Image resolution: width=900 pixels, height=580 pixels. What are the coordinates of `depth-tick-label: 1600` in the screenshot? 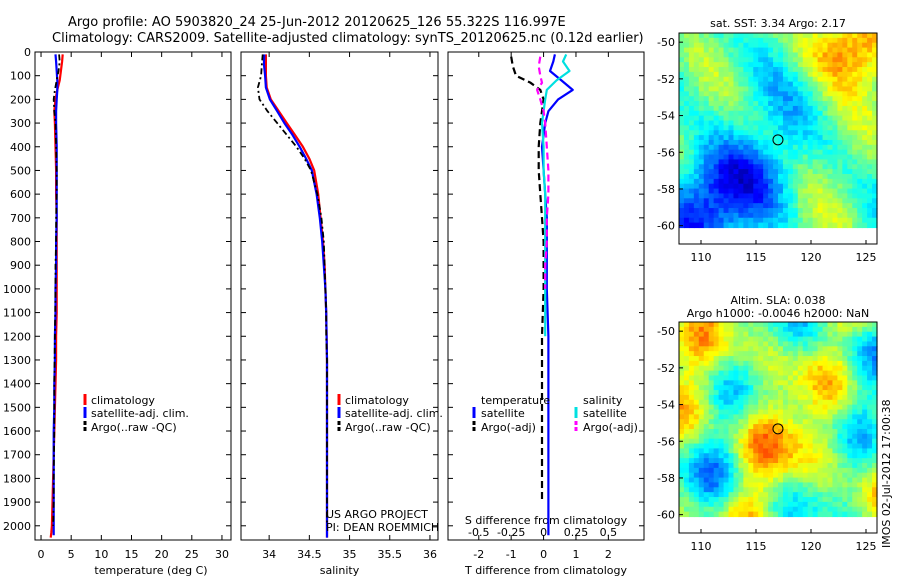 It's located at (17, 431).